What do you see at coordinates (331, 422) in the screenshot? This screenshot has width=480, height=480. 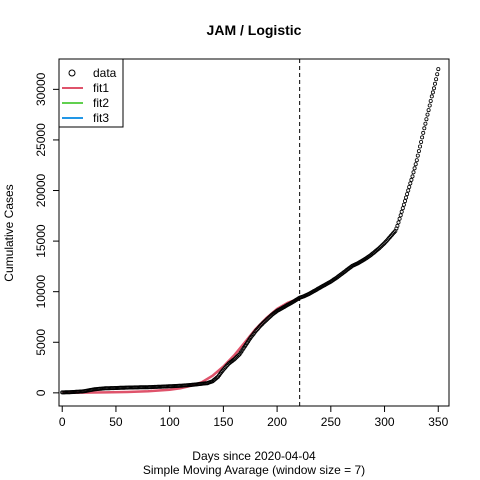 I see `x-tick-label: 250` at bounding box center [331, 422].